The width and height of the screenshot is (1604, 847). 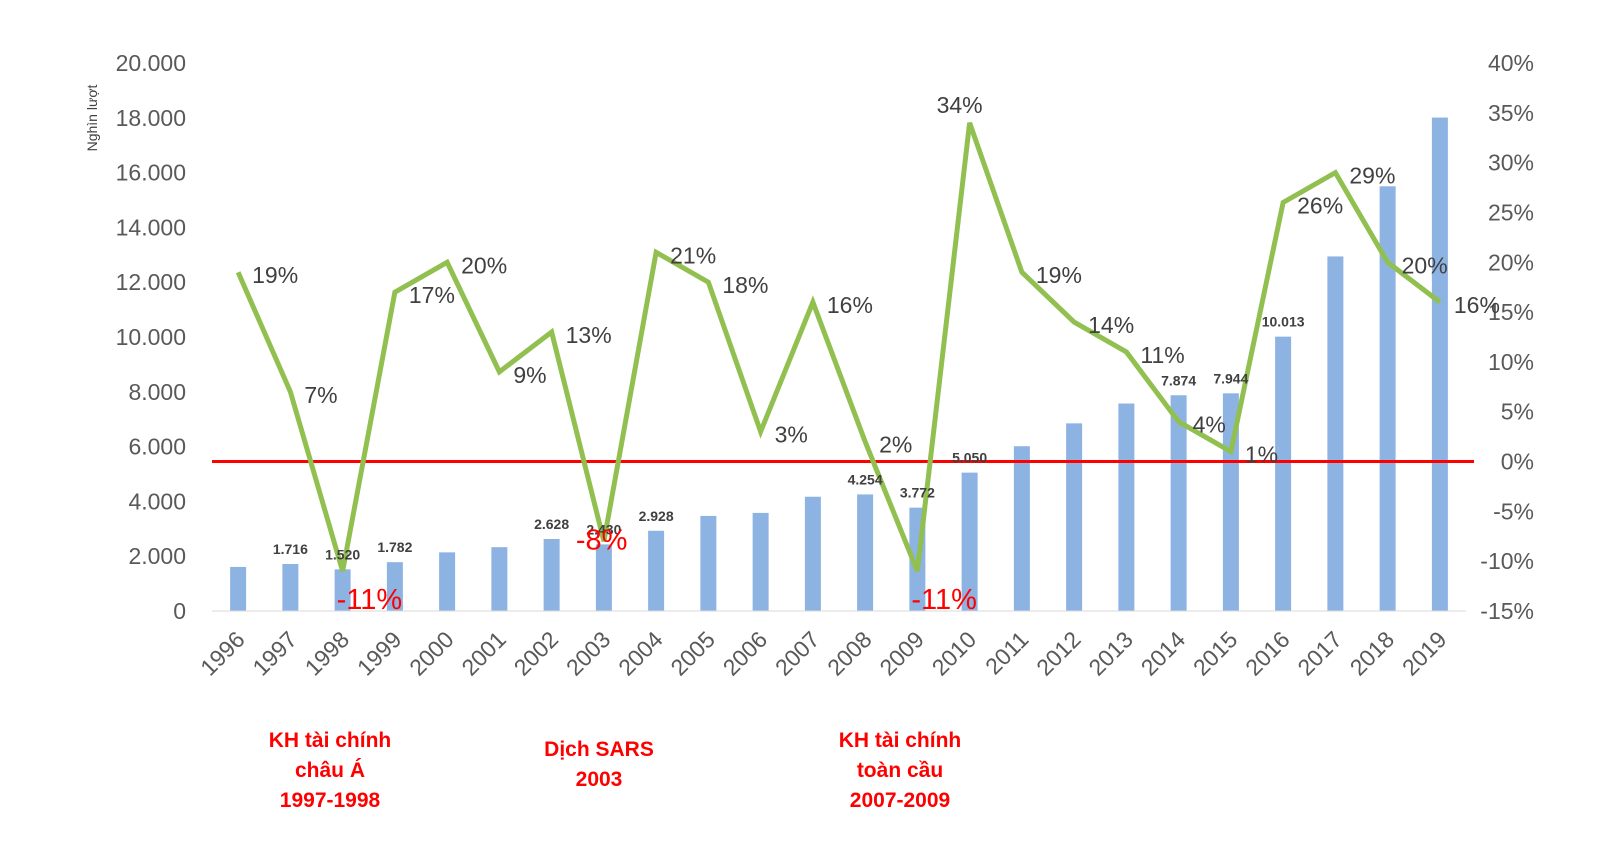 What do you see at coordinates (151, 227) in the screenshot?
I see `left-tick-label: 14.000` at bounding box center [151, 227].